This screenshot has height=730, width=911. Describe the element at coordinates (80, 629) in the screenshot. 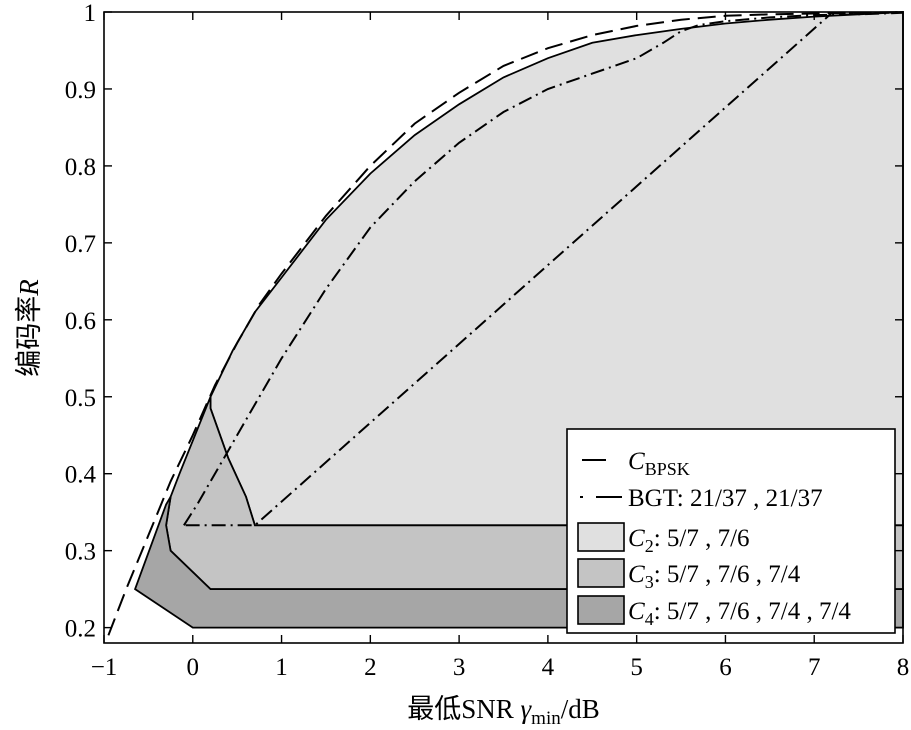

I see `y-tick-label: 0.2` at that location.